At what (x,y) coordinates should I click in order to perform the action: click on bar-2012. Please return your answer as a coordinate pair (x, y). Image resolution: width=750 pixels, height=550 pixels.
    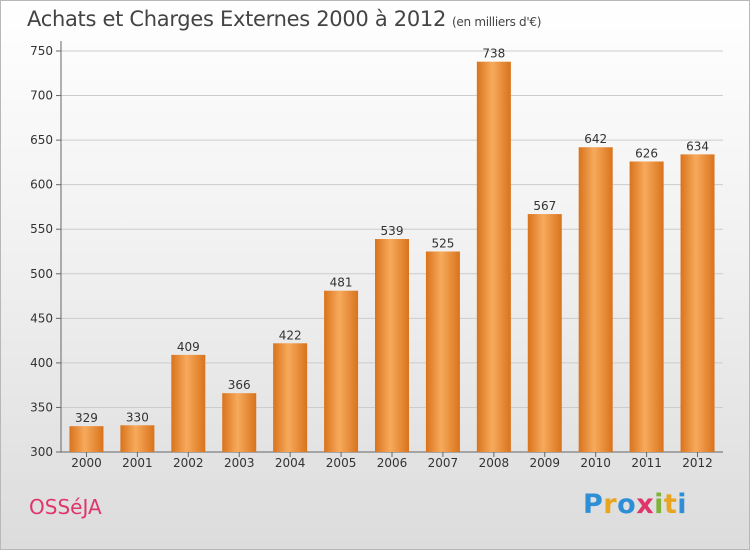
    Looking at the image, I should click on (697, 303).